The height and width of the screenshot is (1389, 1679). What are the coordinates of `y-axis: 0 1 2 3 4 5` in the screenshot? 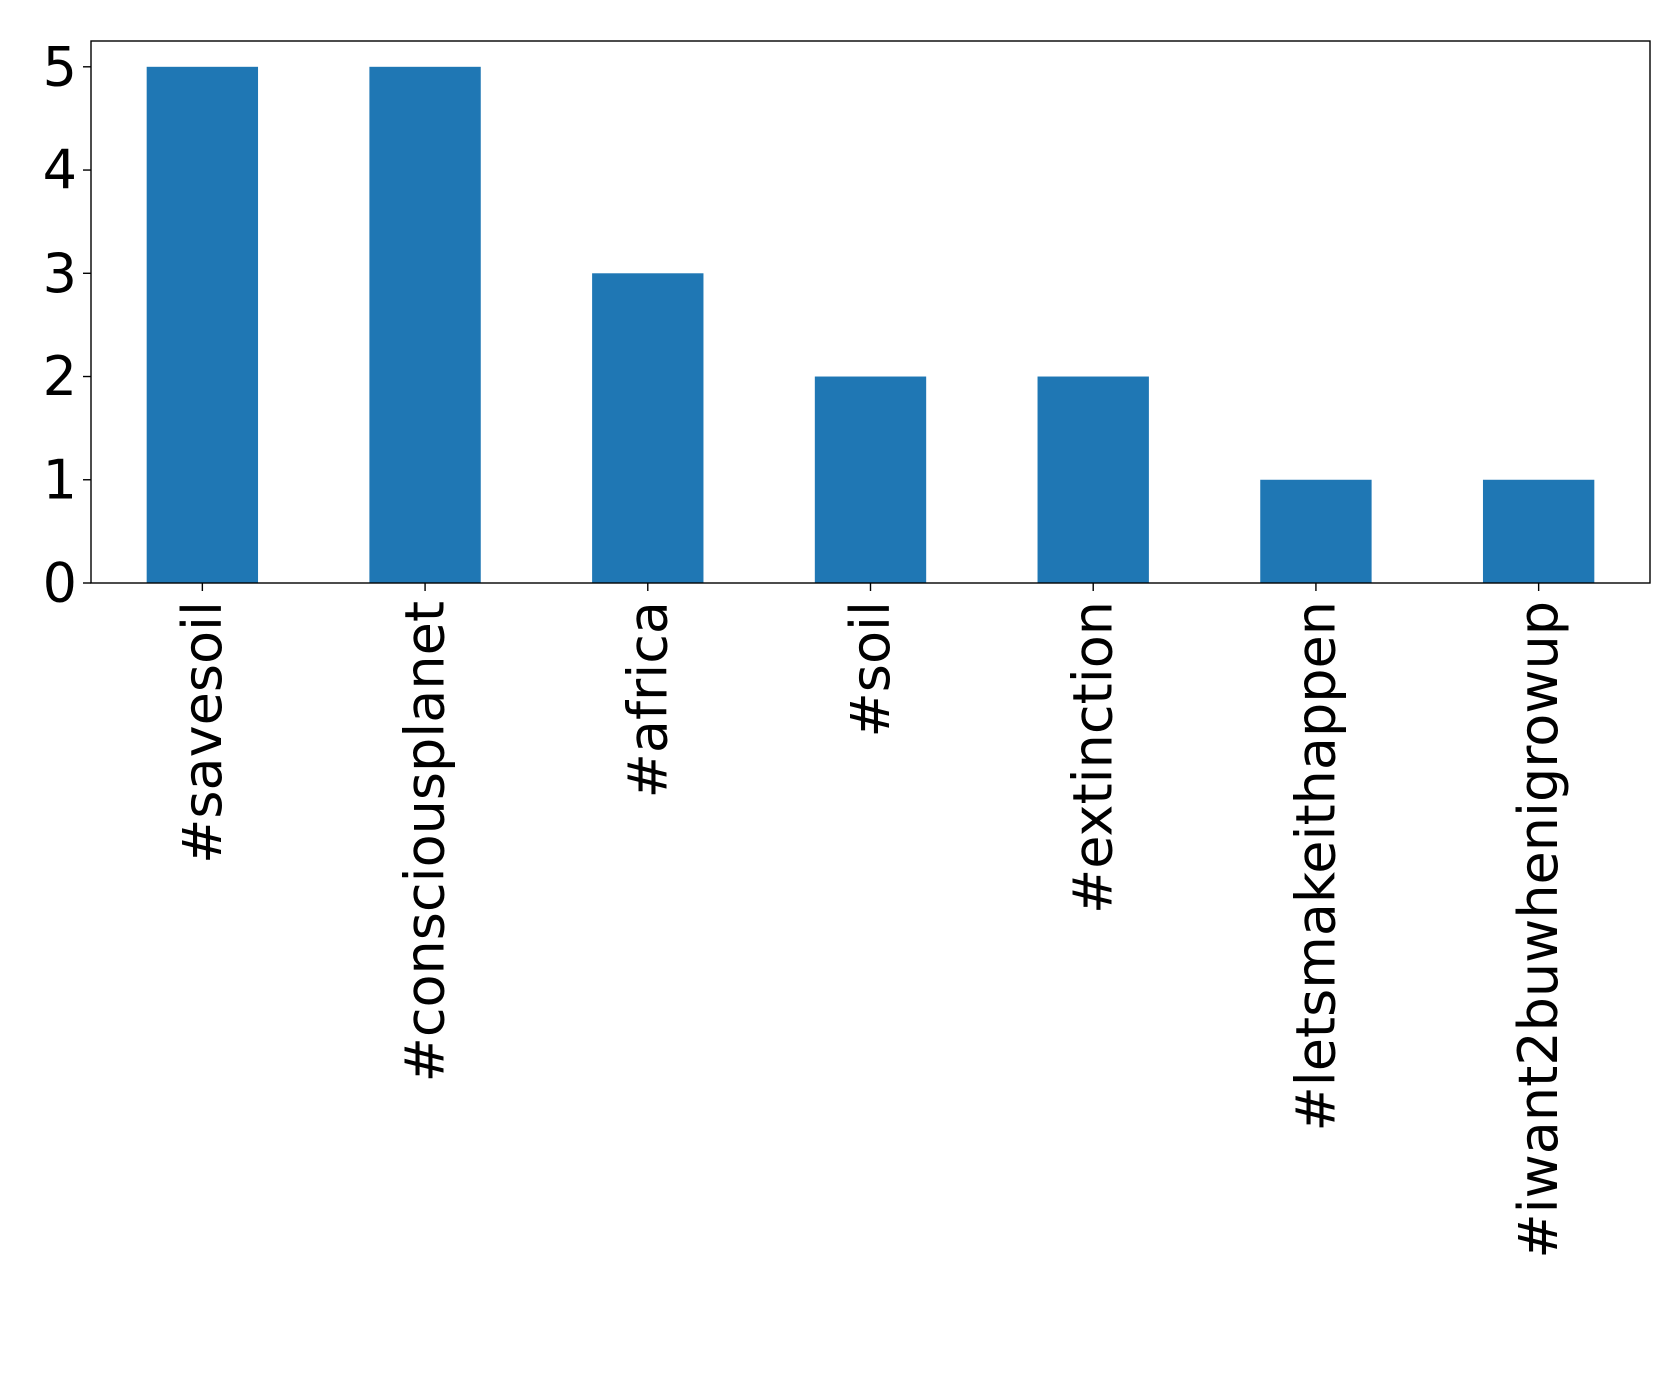 It's located at (67, 325).